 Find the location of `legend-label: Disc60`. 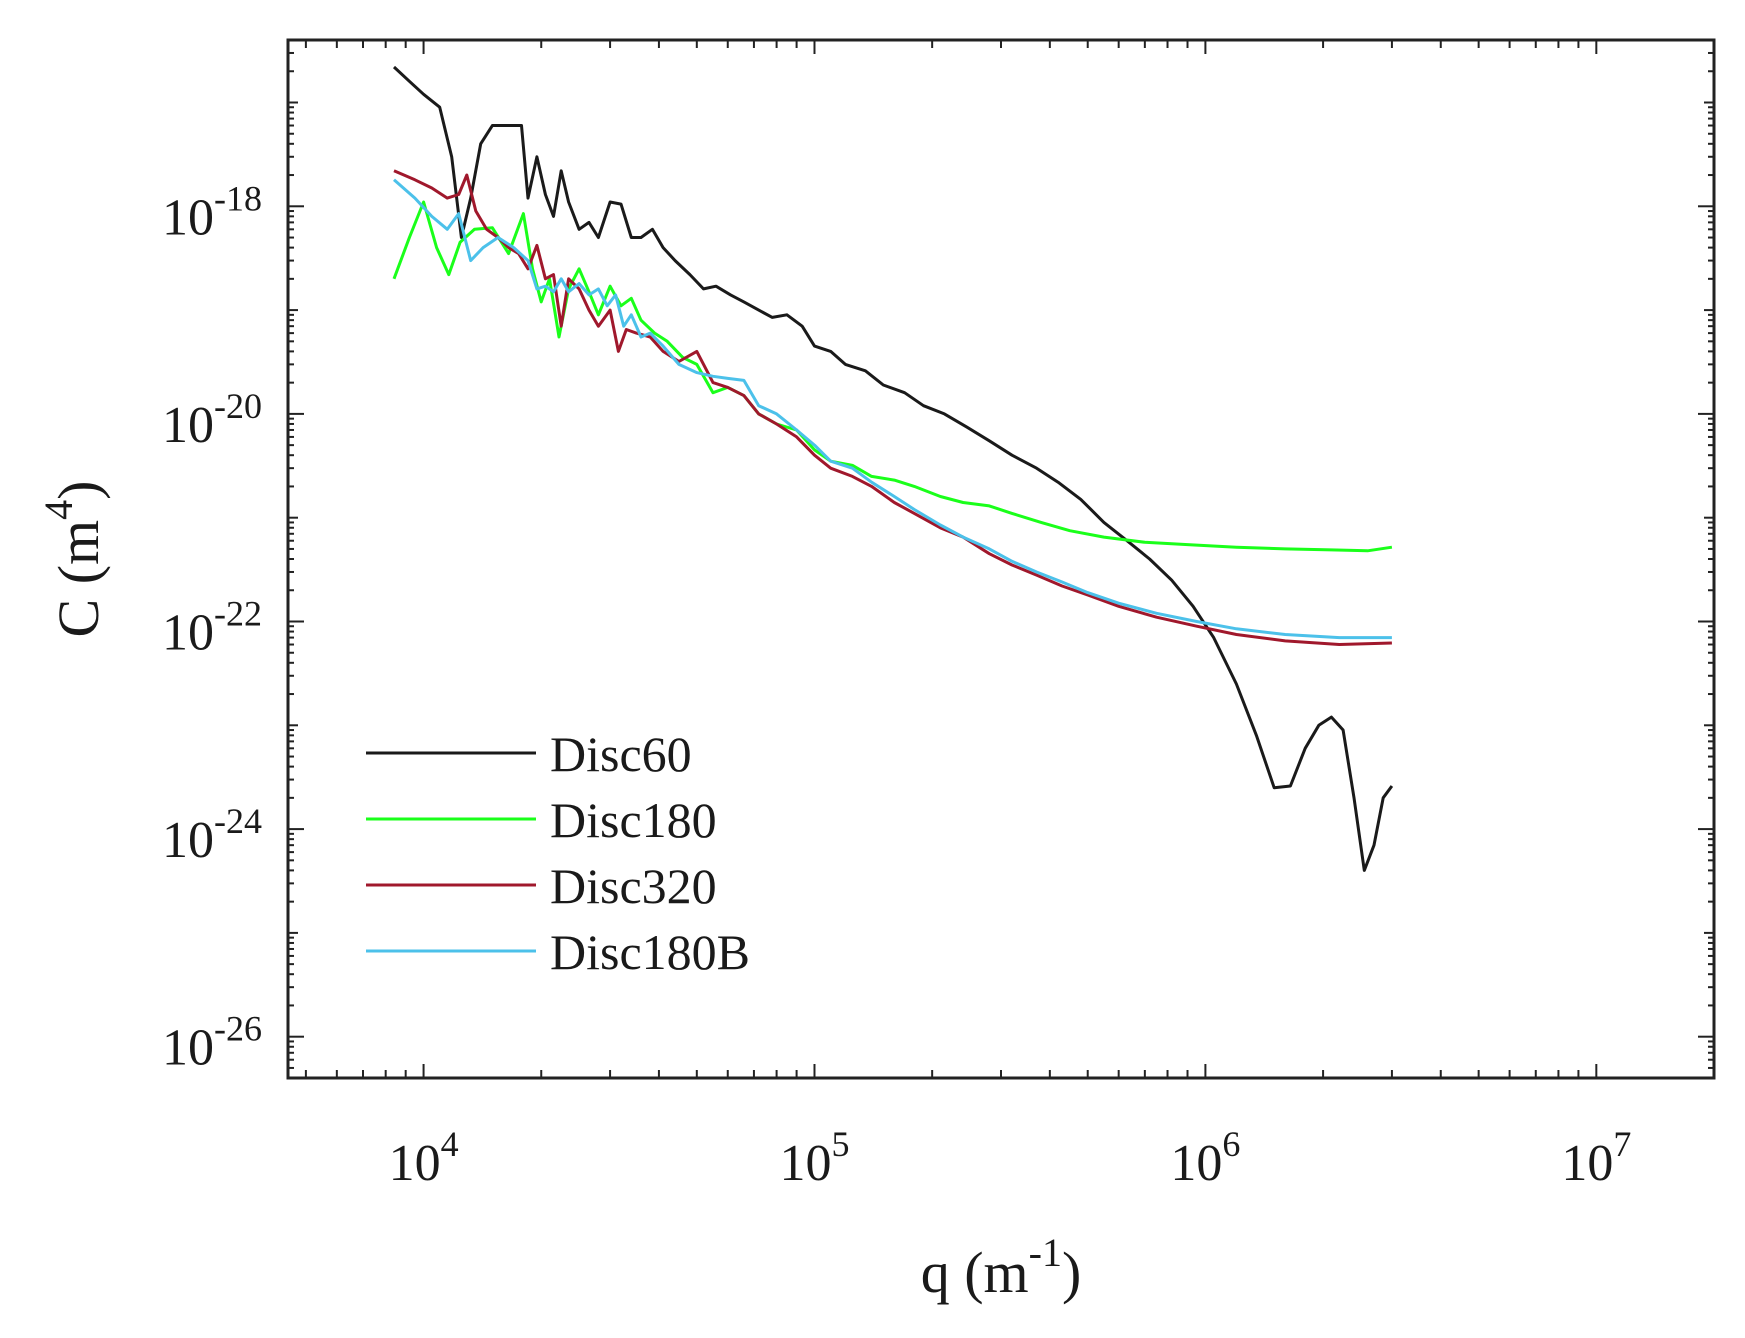

legend-label: Disc60 is located at coordinates (621, 754).